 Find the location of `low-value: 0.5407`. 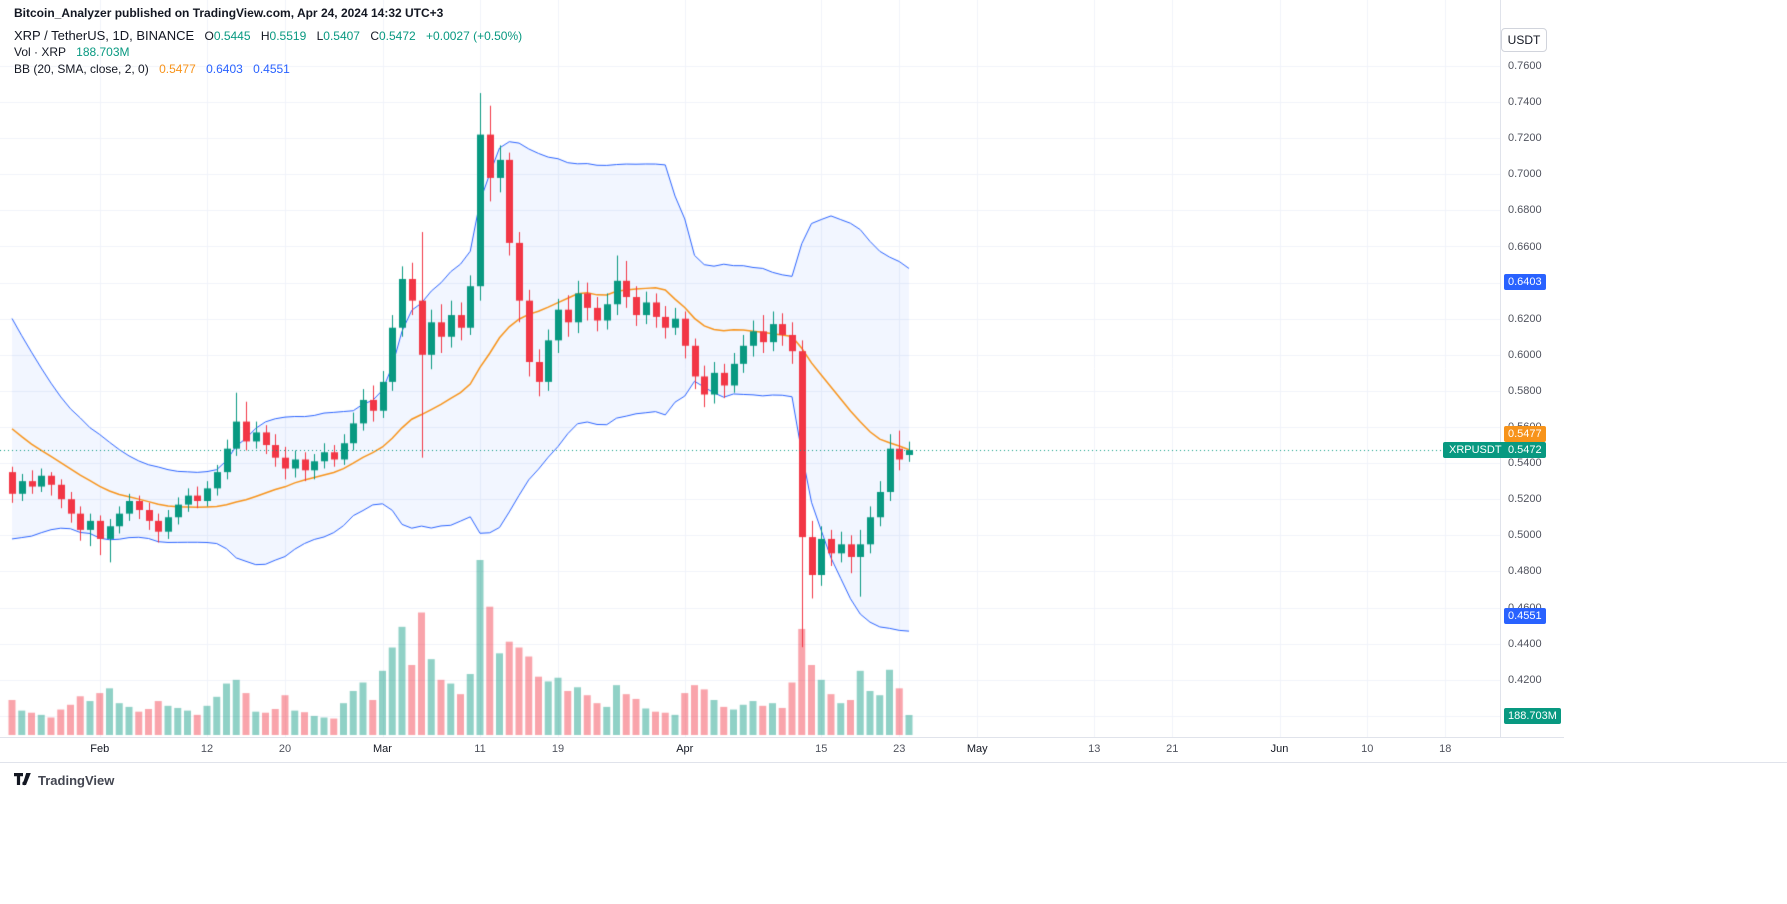

low-value: 0.5407 is located at coordinates (341, 36).